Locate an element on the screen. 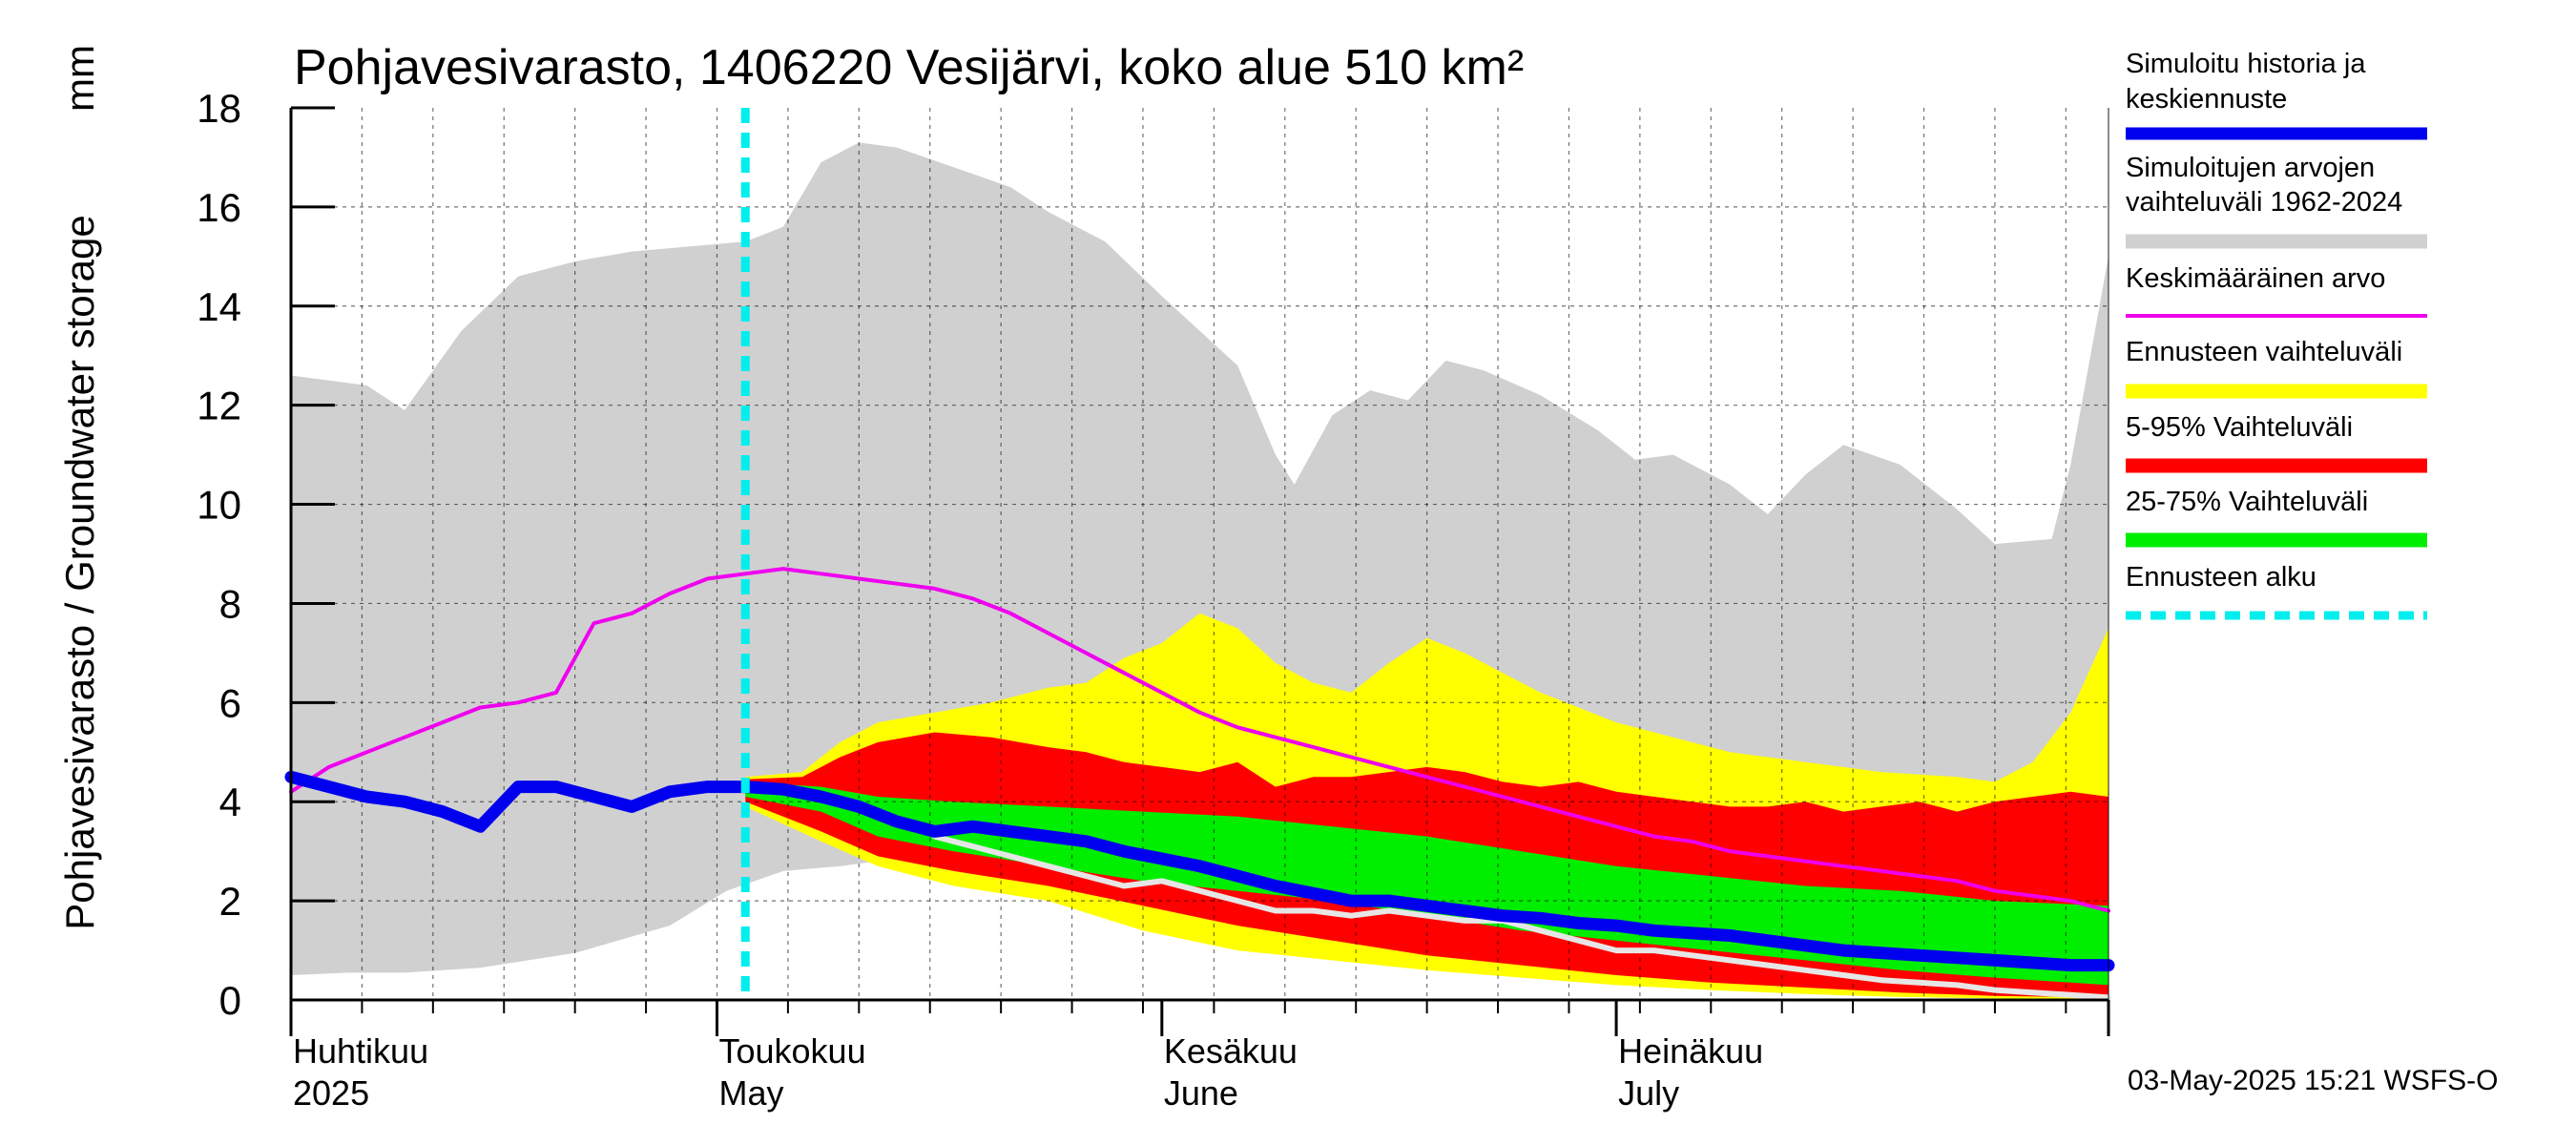  x-month-label: Kesäkuu is located at coordinates (1231, 1051).